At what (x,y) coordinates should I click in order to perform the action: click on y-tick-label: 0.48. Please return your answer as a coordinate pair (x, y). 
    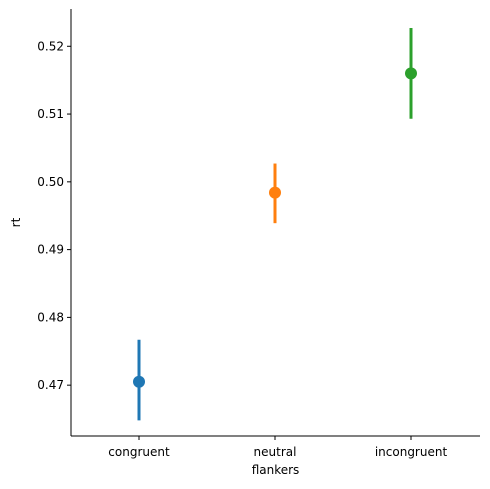
    Looking at the image, I should click on (50, 317).